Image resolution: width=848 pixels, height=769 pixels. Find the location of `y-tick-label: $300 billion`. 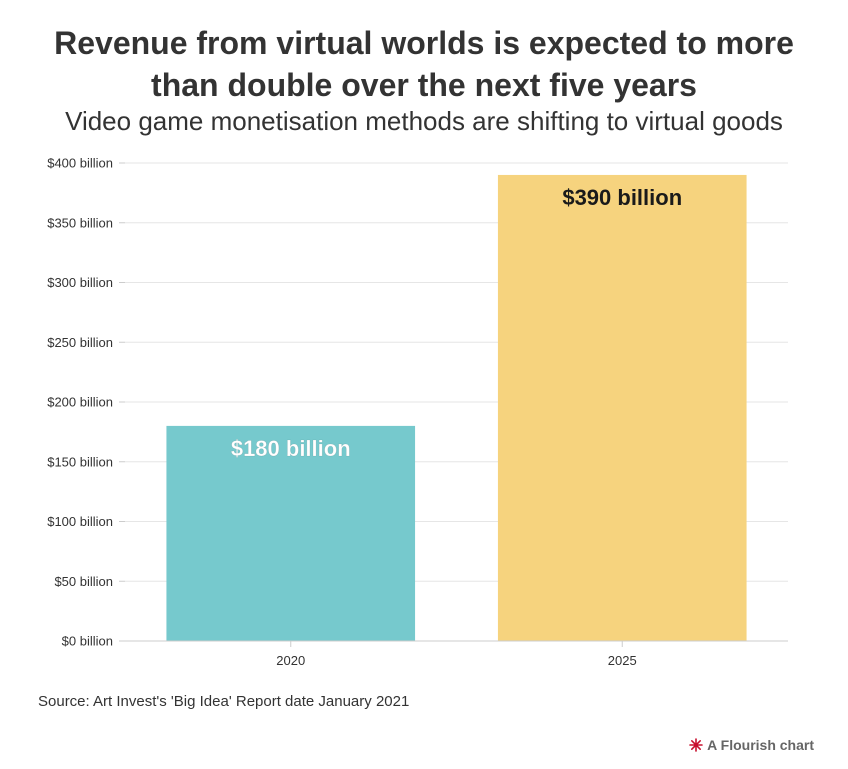

y-tick-label: $300 billion is located at coordinates (80, 282).